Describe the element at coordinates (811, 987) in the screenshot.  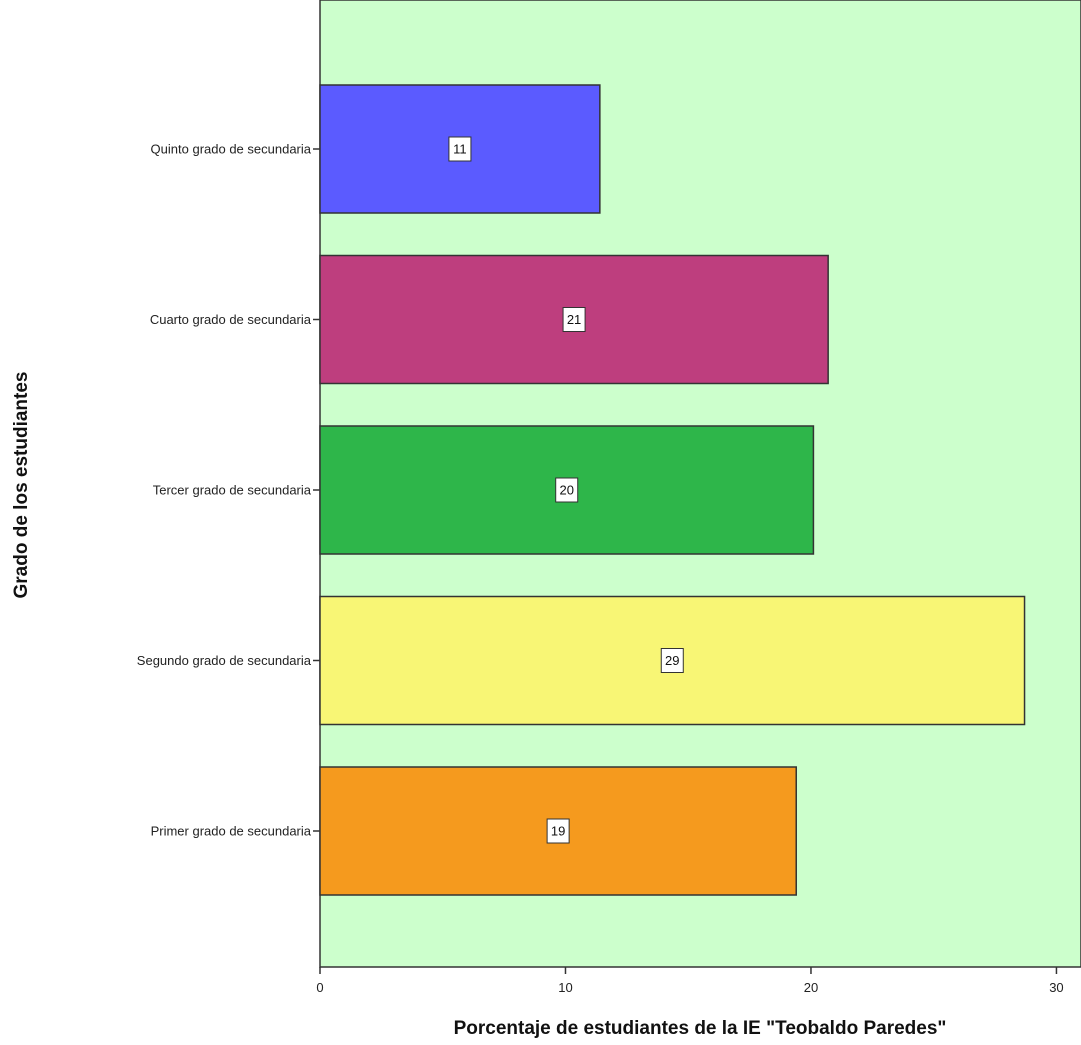
I see `x-tick-label: 20` at that location.